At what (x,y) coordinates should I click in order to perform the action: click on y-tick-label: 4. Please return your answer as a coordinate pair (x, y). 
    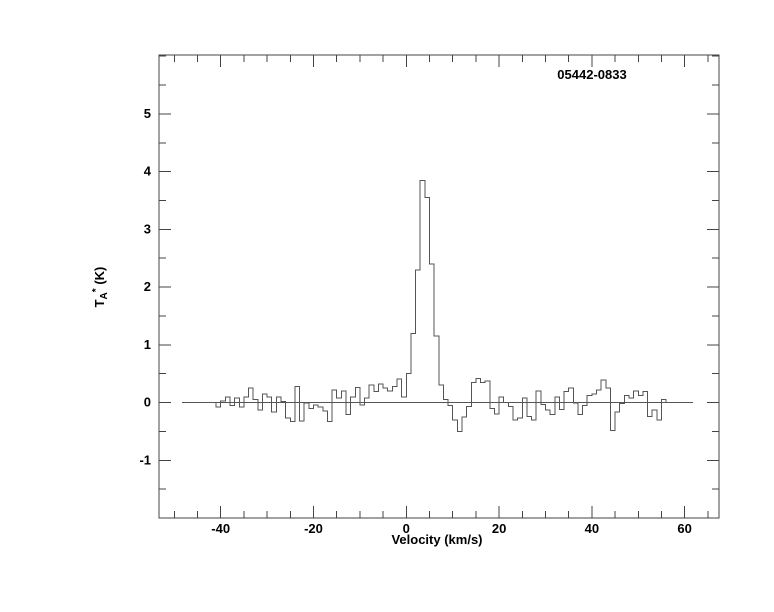
    Looking at the image, I should click on (148, 171).